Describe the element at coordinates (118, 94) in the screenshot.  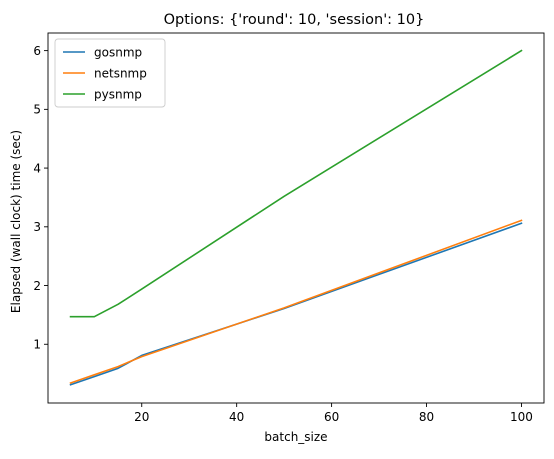
I see `legend-label-pysnmp: pysnmp` at that location.